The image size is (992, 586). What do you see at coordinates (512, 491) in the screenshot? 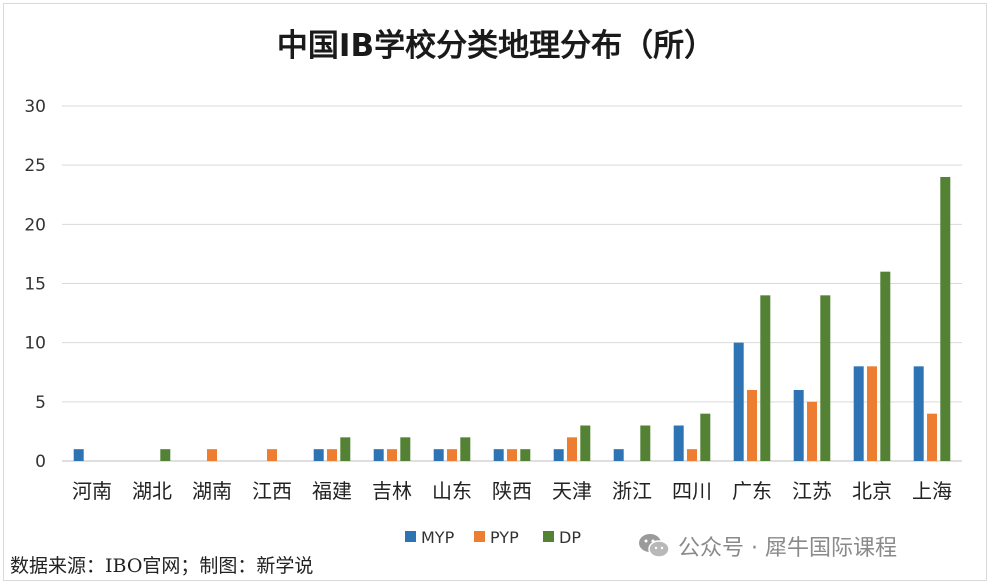
I see `x-tick-label: 陕西` at bounding box center [512, 491].